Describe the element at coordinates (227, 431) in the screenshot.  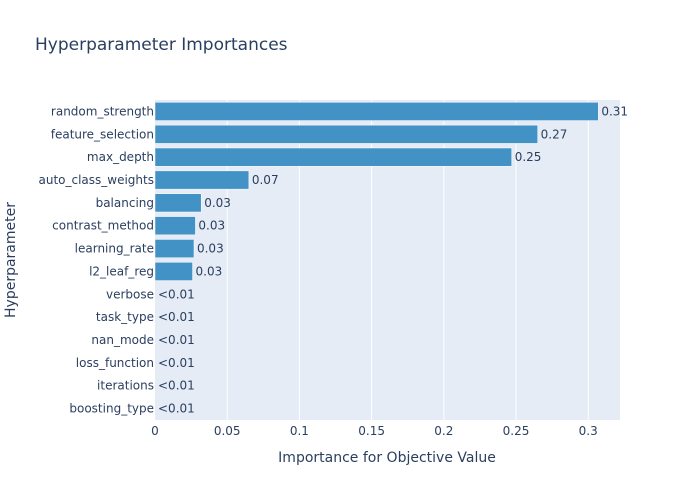
I see `x-tick-label: 0.05` at that location.